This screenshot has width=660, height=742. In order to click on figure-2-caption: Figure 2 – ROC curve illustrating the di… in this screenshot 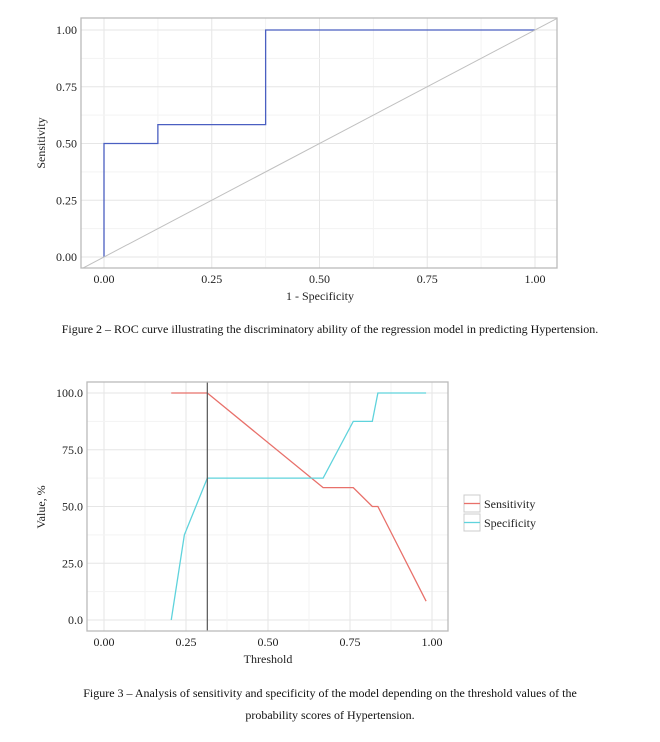, I will do `click(330, 329)`.